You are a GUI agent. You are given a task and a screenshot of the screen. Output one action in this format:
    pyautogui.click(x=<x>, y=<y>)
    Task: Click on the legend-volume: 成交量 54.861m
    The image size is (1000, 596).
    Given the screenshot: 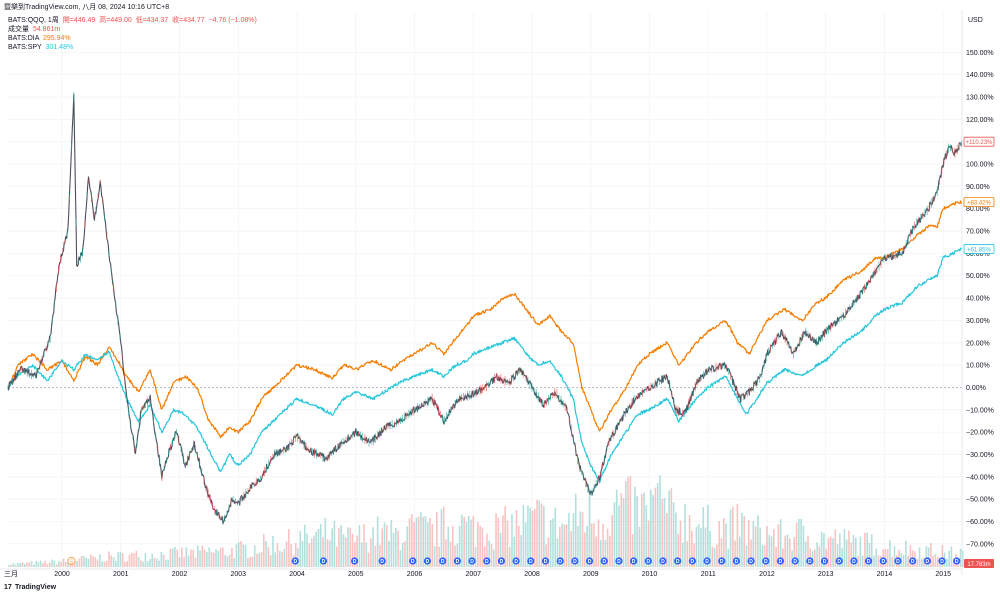 What is the action you would take?
    pyautogui.click(x=132, y=29)
    